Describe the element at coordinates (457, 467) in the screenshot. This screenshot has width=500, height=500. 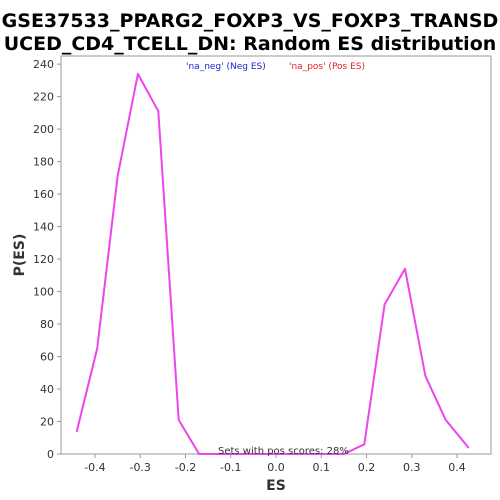
I see `x-tick-label: 0.4` at that location.